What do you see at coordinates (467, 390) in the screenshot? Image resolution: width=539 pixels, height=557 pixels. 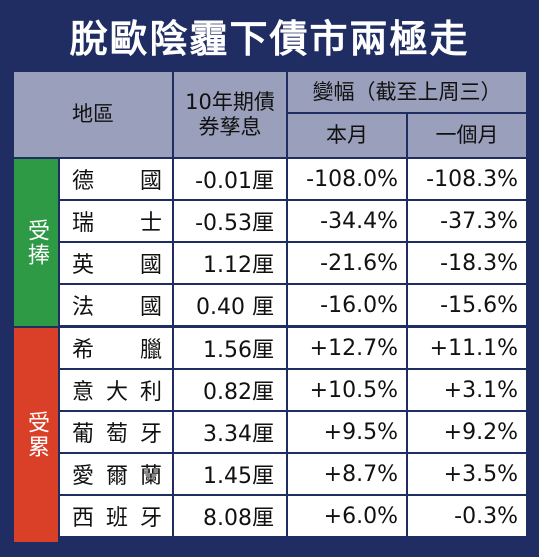 I see `change-one-month: +3.1%` at bounding box center [467, 390].